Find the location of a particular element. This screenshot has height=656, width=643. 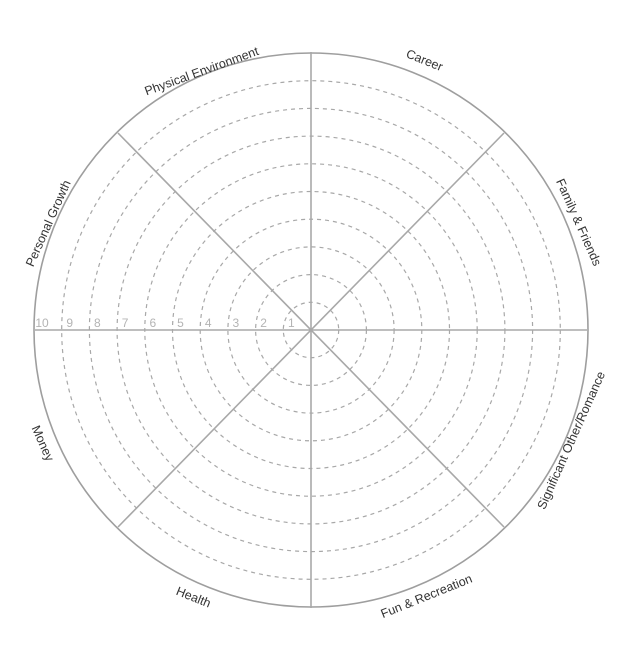

category-label-significant-other: Significant Other/Romance is located at coordinates (572, 440).